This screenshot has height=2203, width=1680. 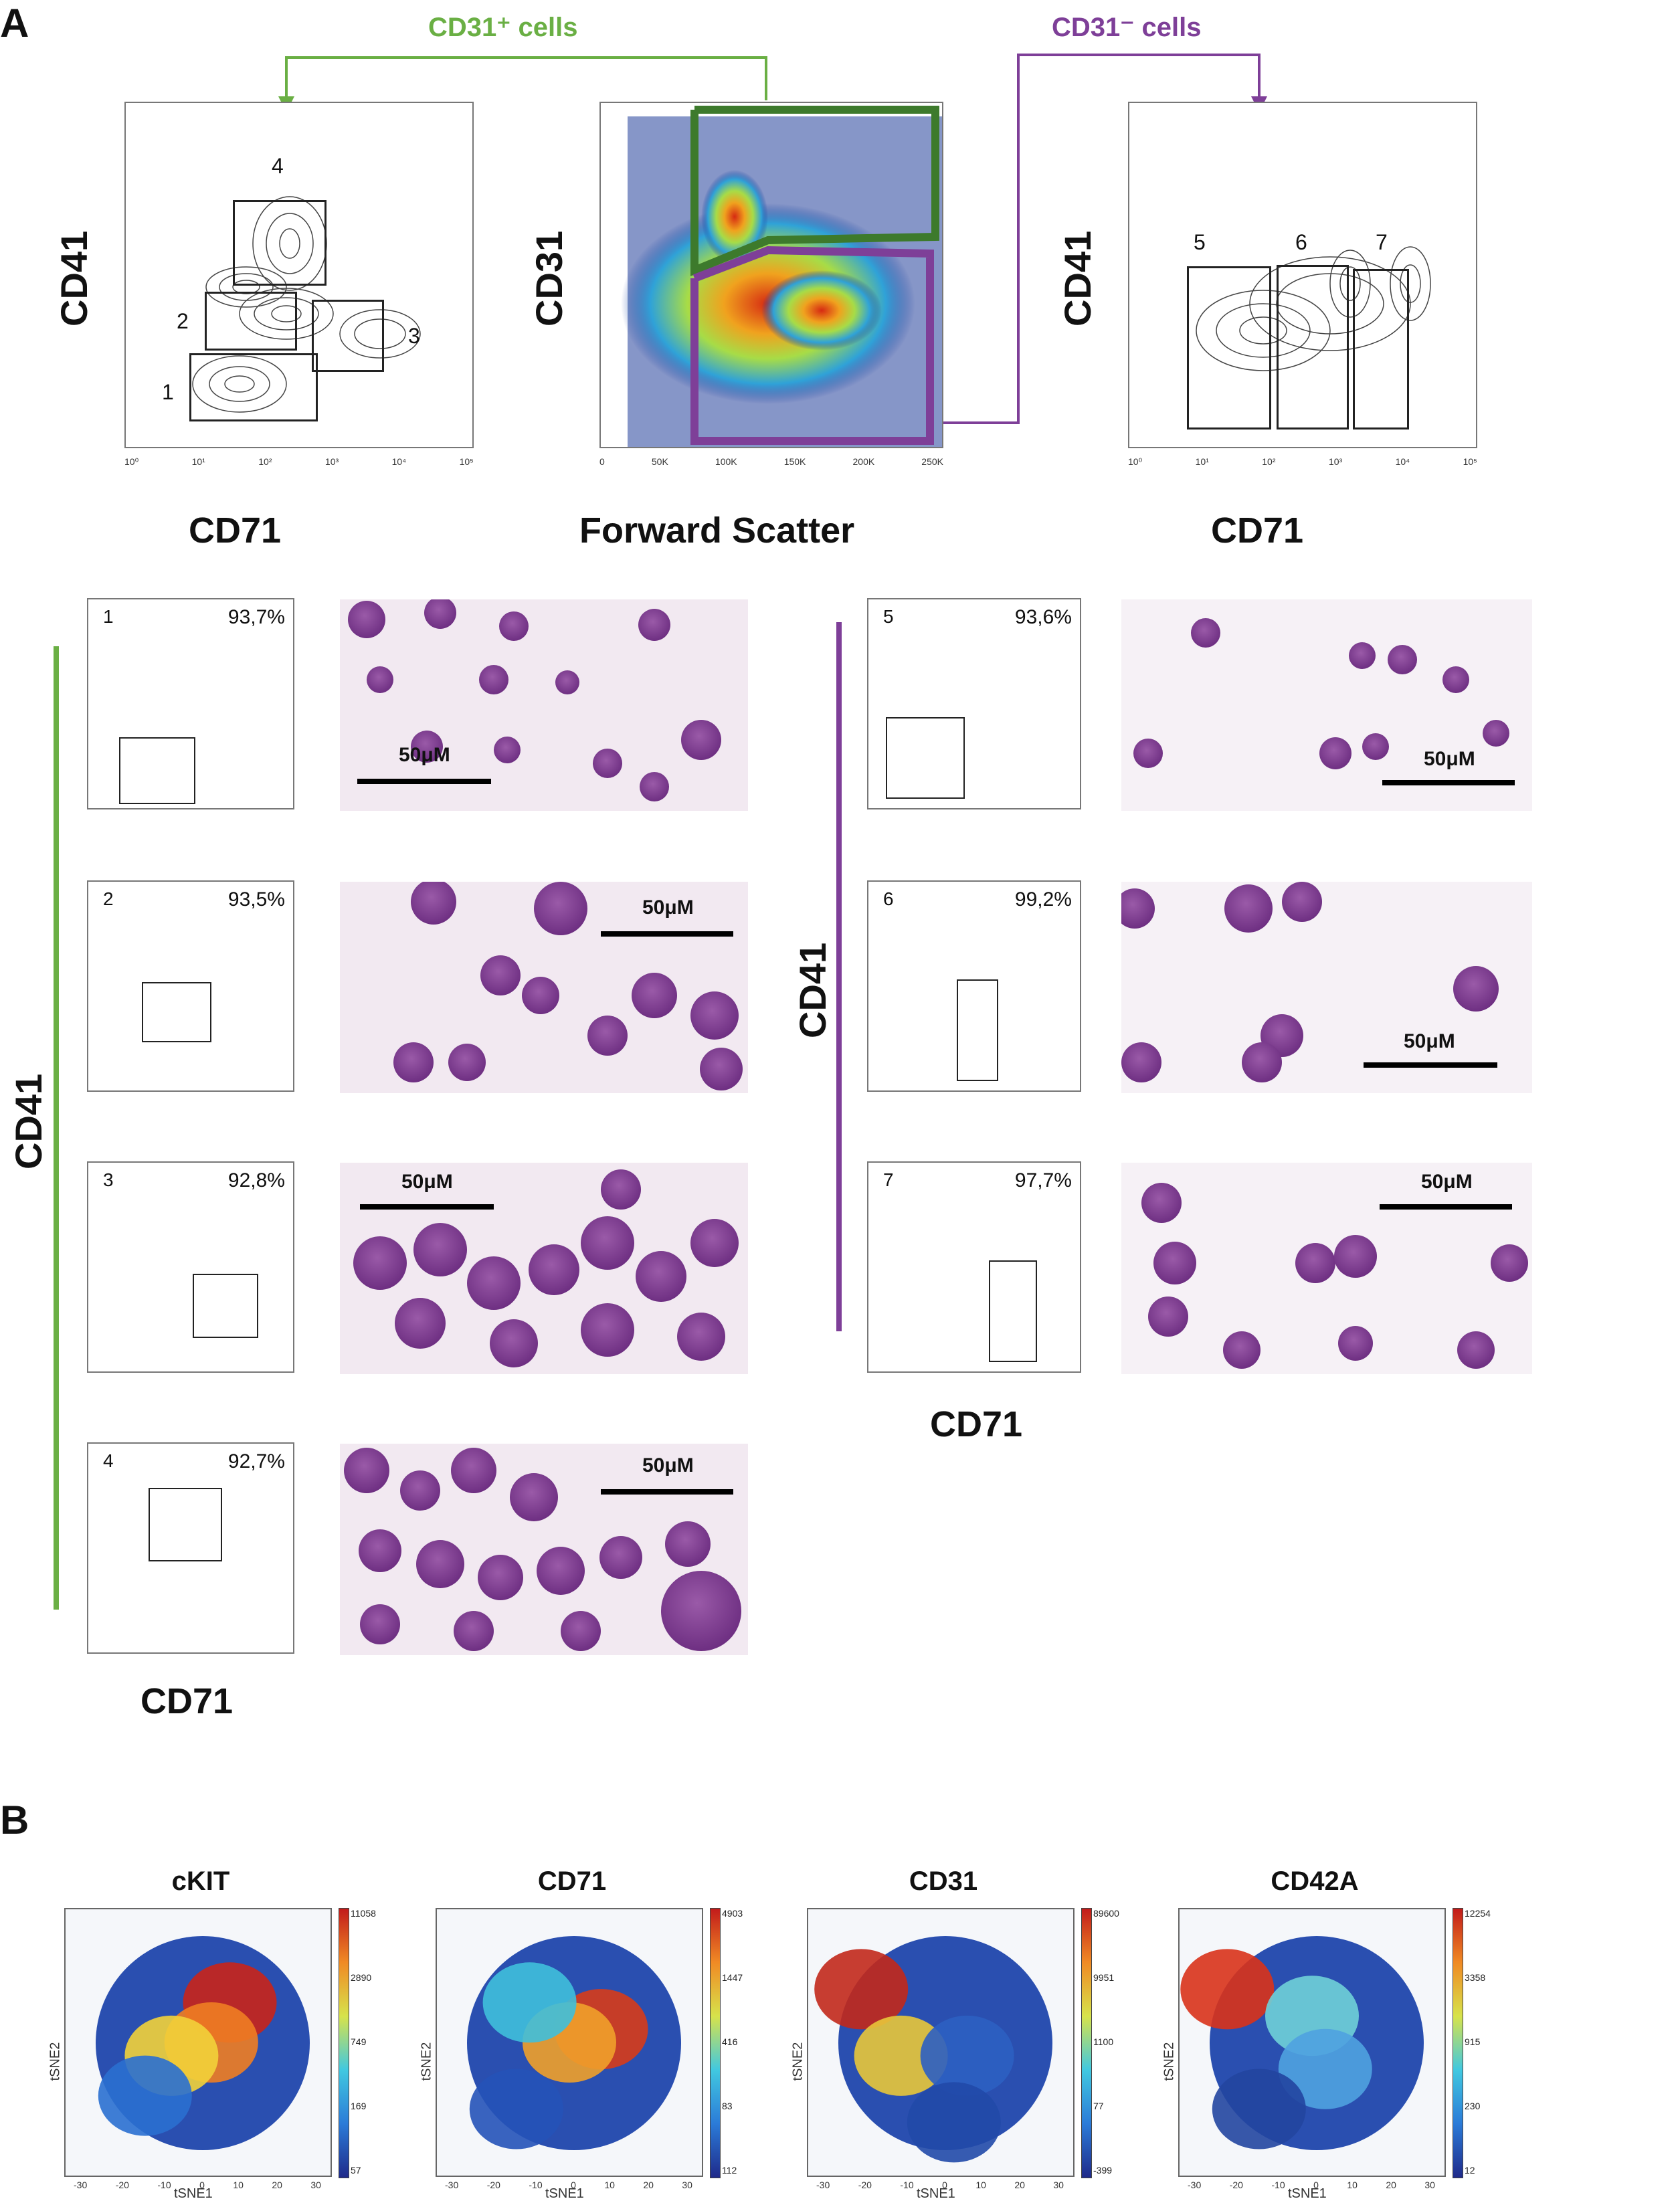 I want to click on sorted-plot-3: 3 92,8%, so click(x=190, y=1267).